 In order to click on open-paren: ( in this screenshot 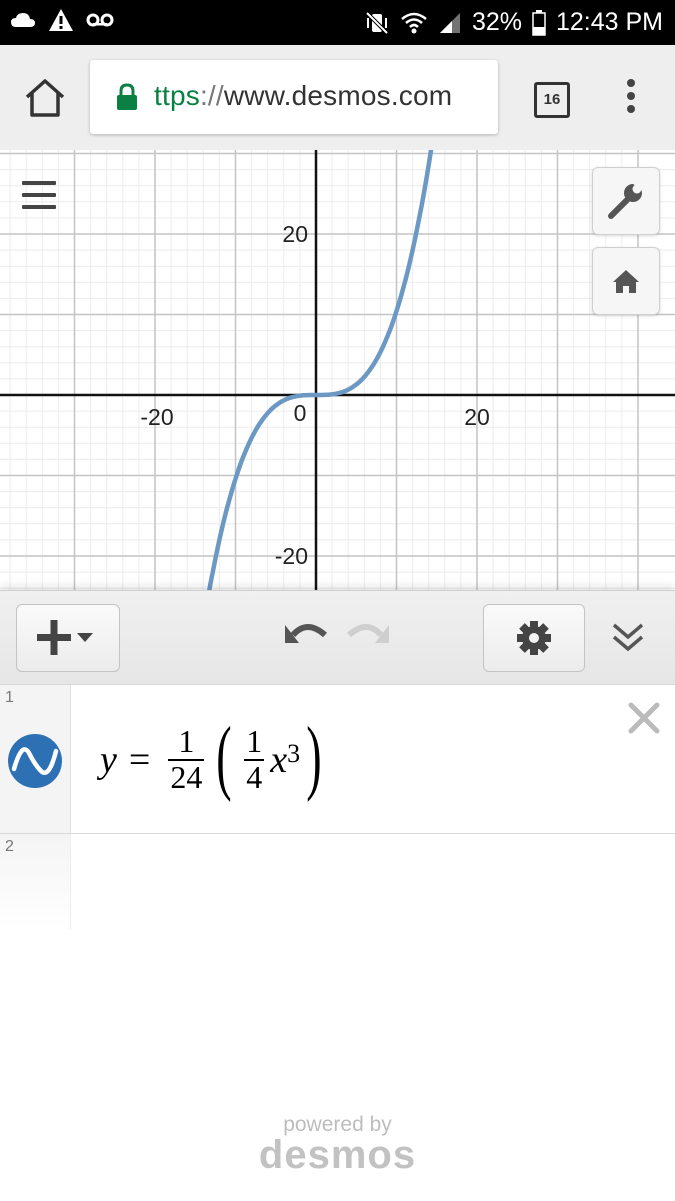, I will do `click(224, 756)`.